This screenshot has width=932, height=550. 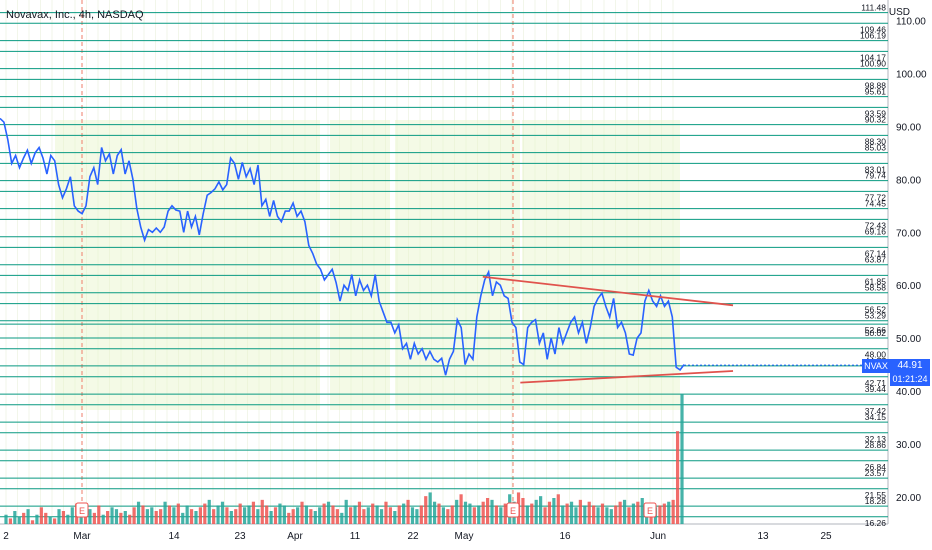 What do you see at coordinates (876, 92) in the screenshot?
I see `level-label: 95.61` at bounding box center [876, 92].